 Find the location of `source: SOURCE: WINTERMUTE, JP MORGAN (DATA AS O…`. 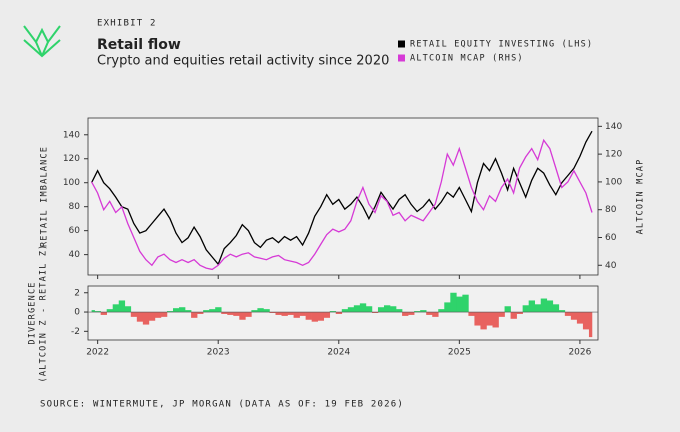

source: SOURCE: WINTERMUTE, JP MORGAN (DATA AS O… is located at coordinates (222, 405).